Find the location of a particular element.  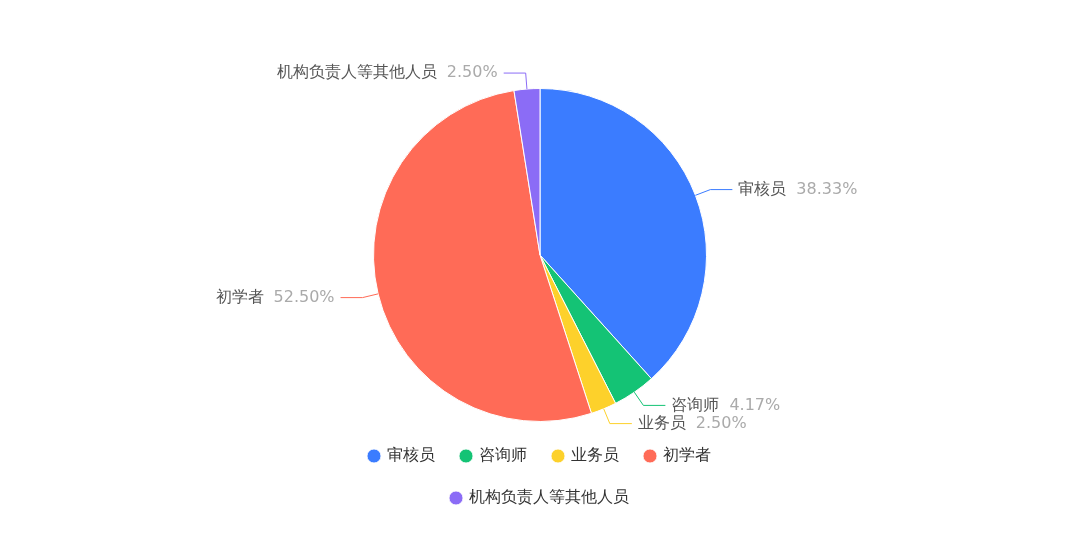

legend-label: 咨询师 is located at coordinates (503, 455).